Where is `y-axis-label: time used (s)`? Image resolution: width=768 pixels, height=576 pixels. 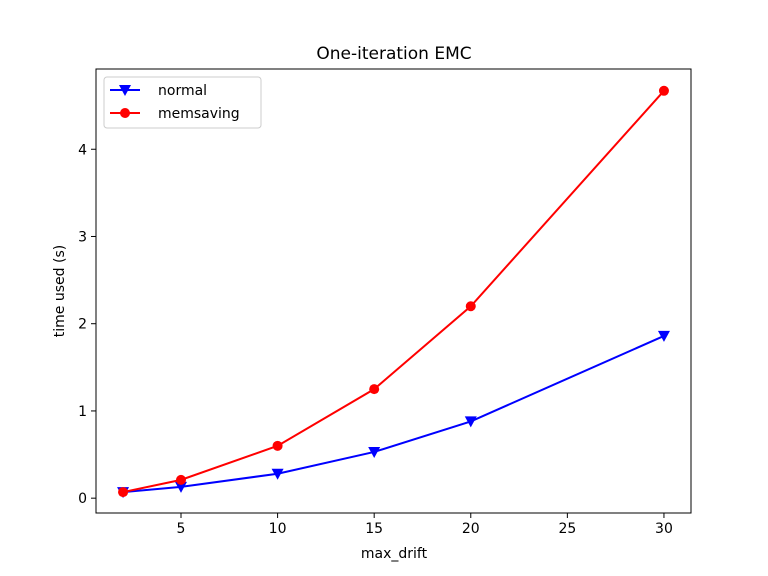 y-axis-label: time used (s) is located at coordinates (60, 291).